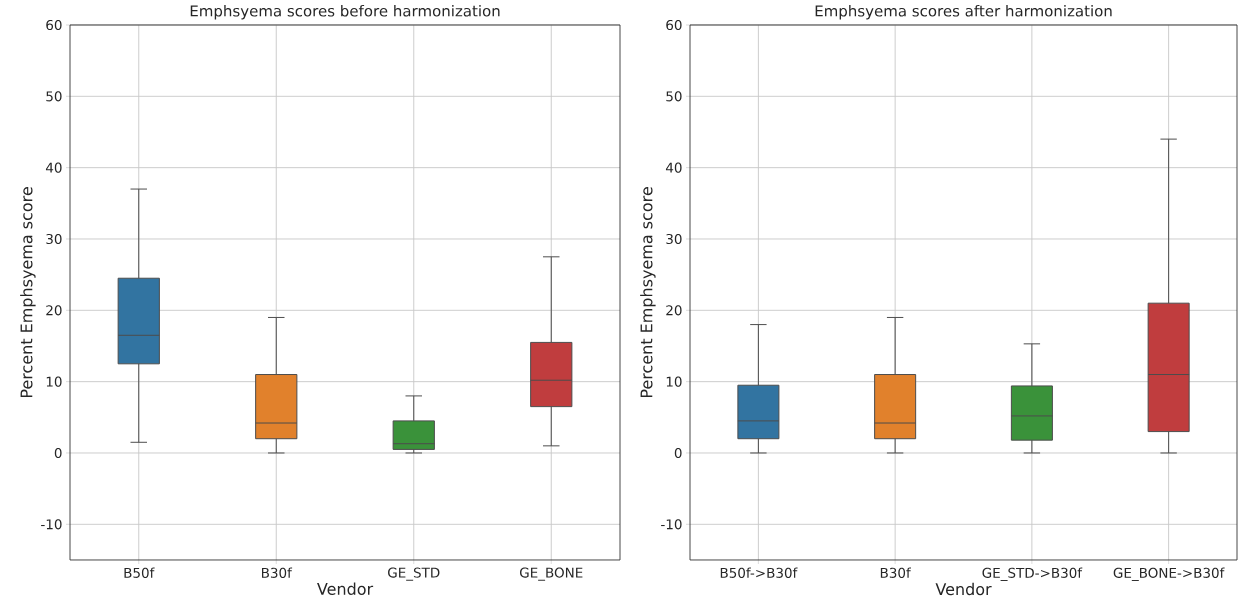 The width and height of the screenshot is (1251, 606). I want to click on x-tick-label: GE_STD->B30f, so click(1032, 574).